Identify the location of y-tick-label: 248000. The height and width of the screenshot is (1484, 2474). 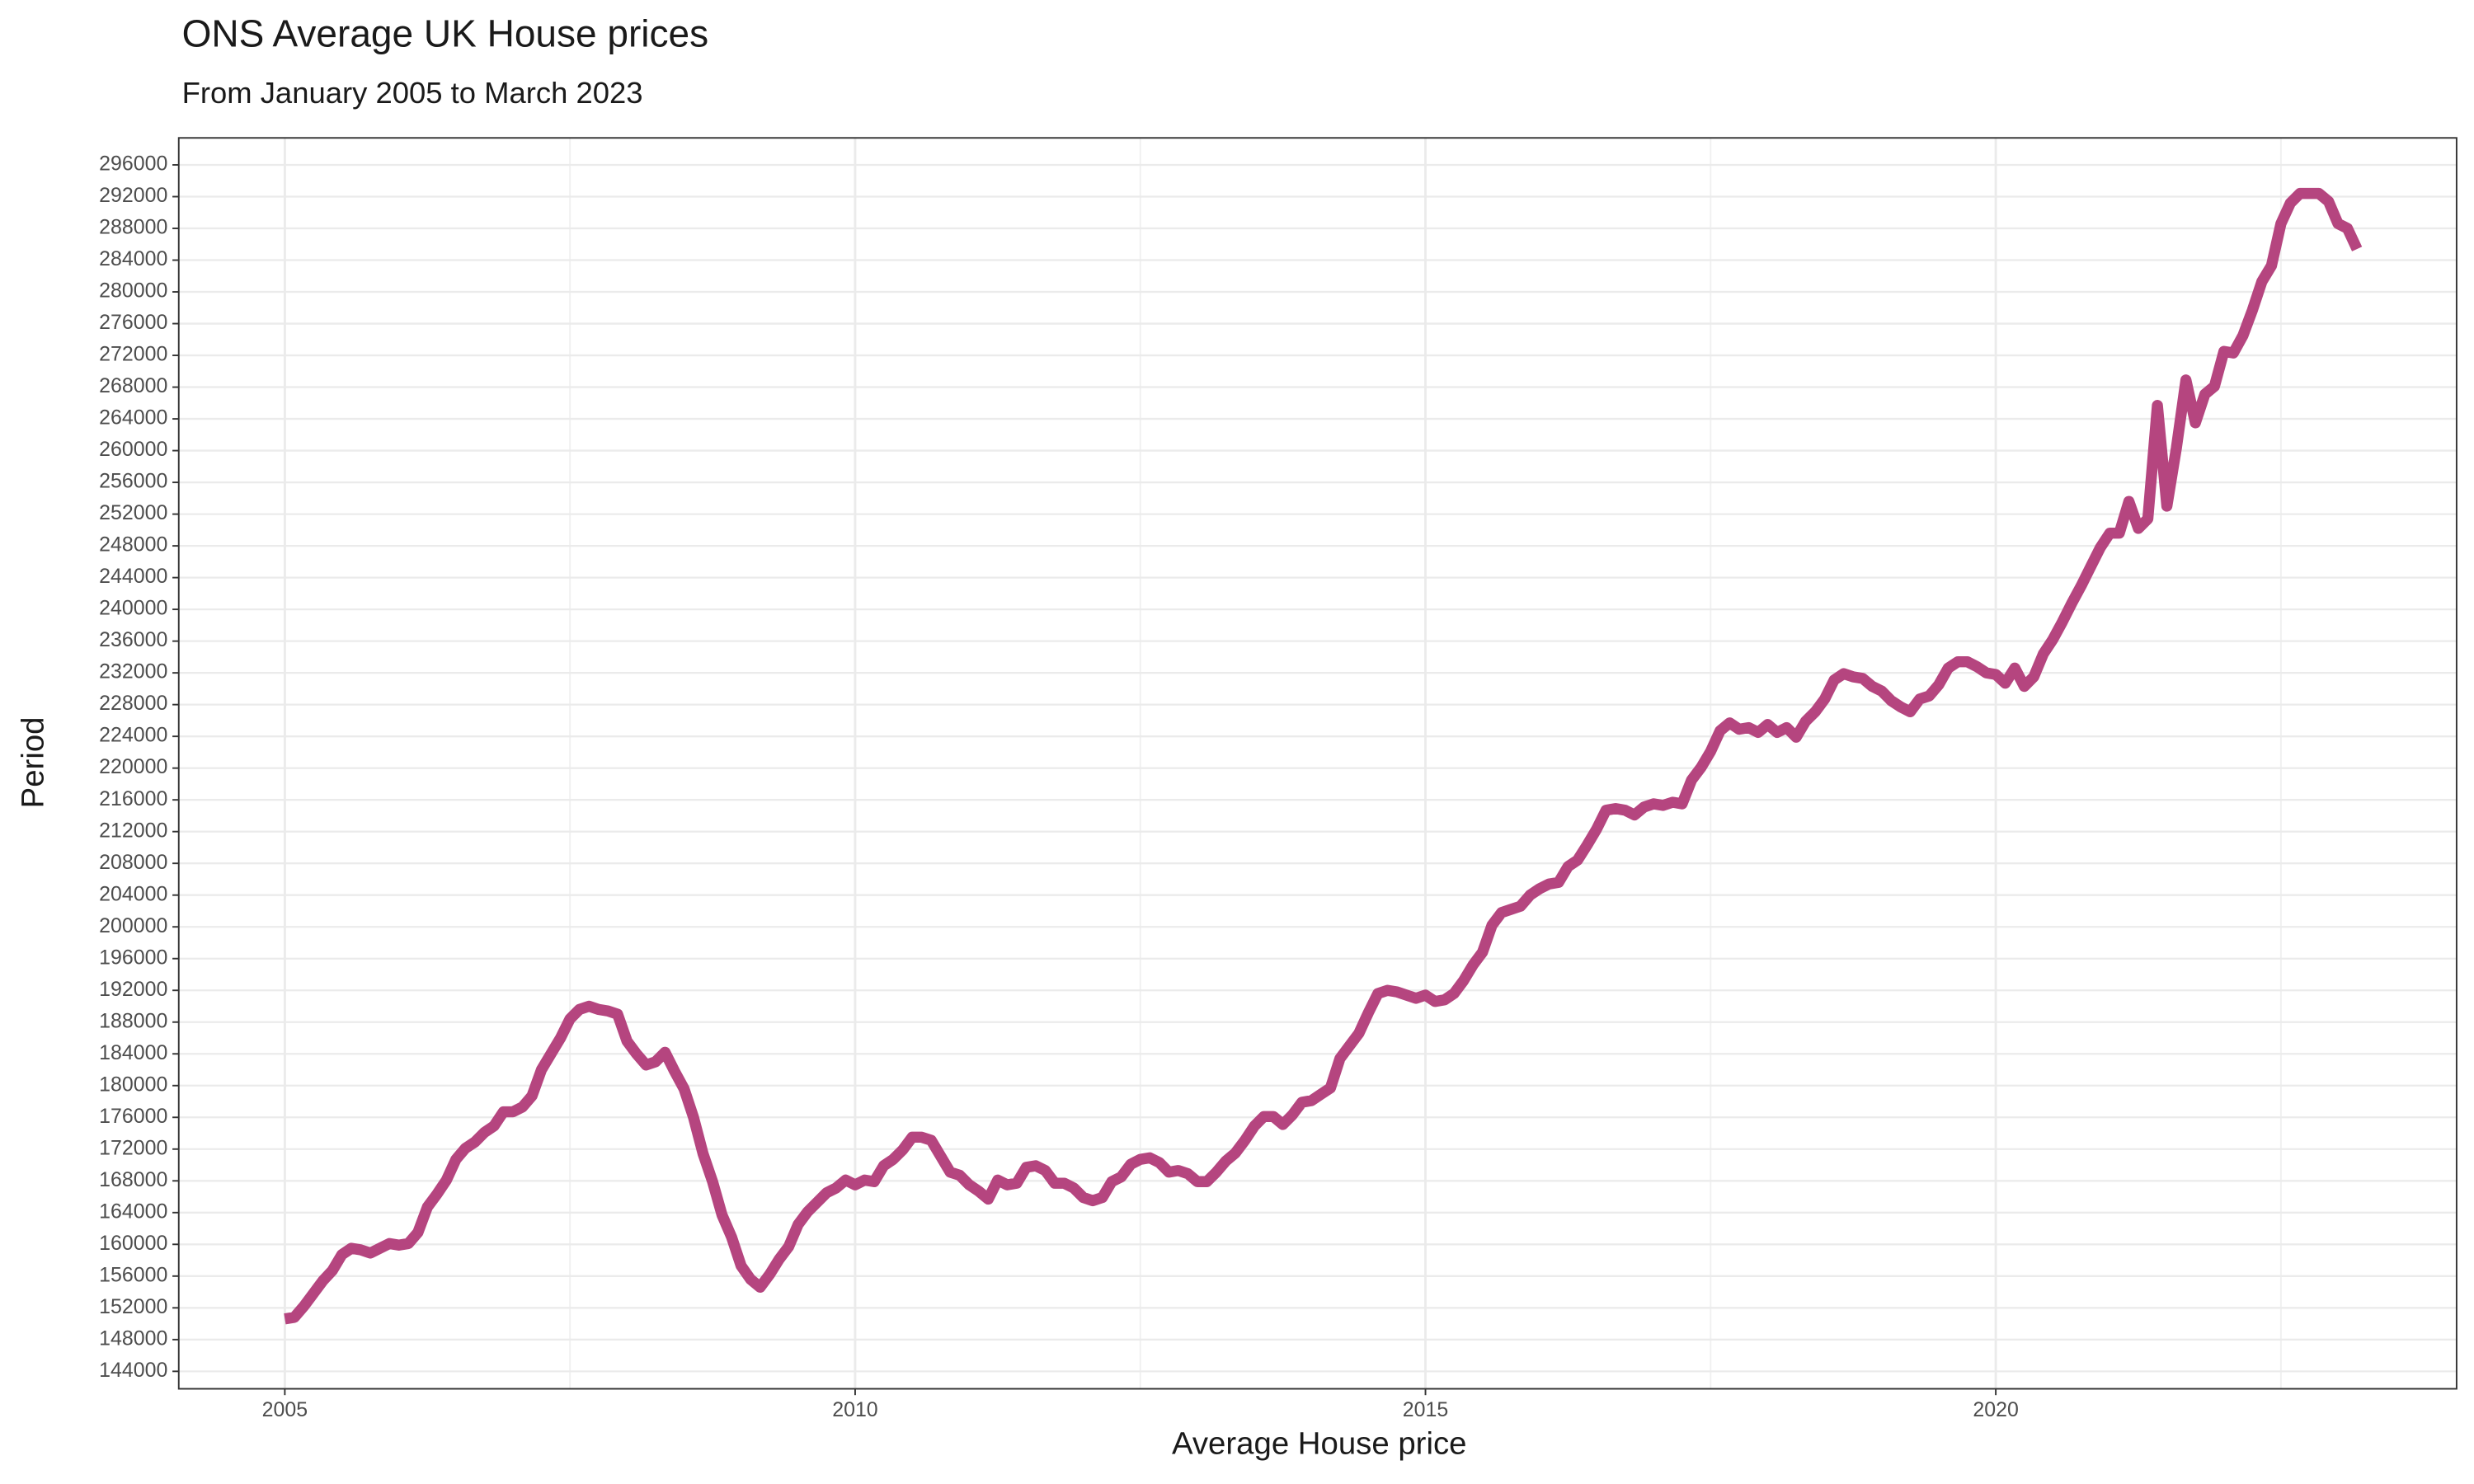
(133, 544).